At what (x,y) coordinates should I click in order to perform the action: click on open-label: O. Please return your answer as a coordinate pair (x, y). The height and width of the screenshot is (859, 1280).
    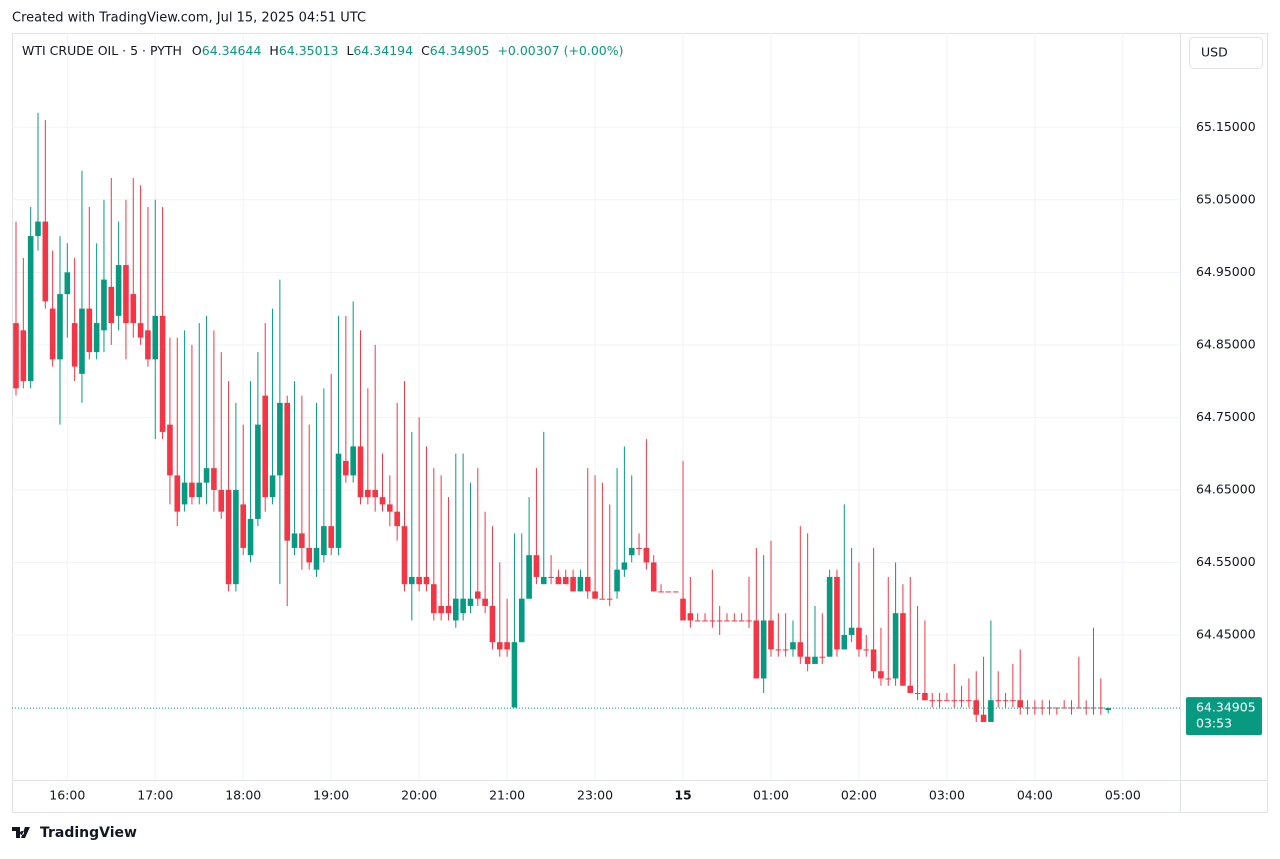
    Looking at the image, I should click on (197, 50).